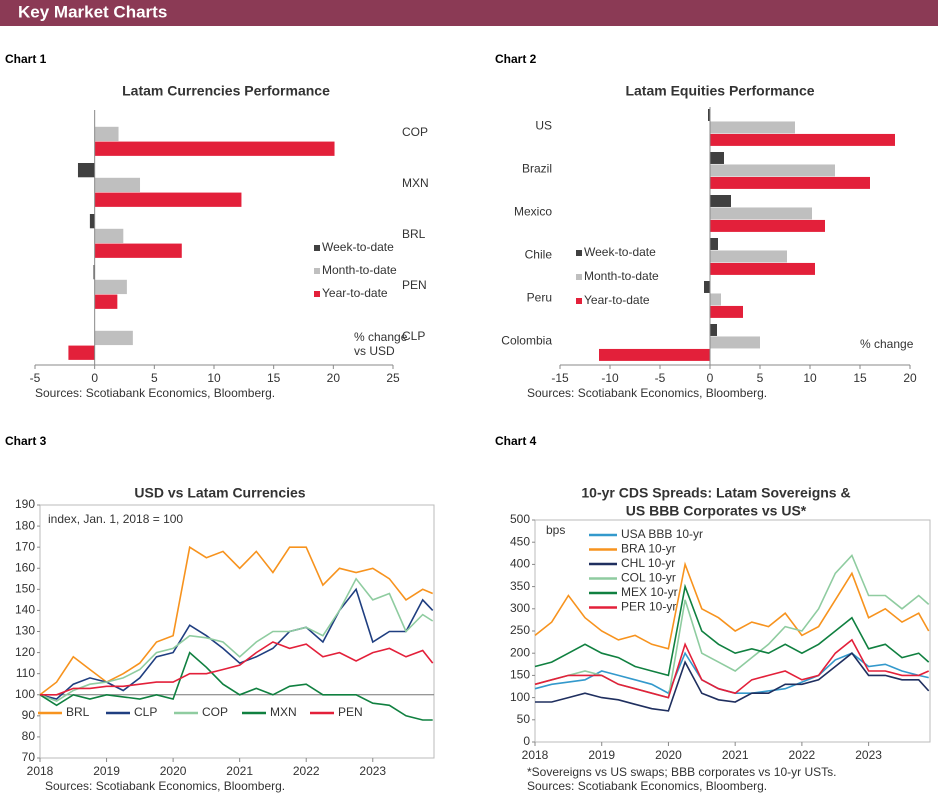  Describe the element at coordinates (359, 270) in the screenshot. I see `legend-label: Month-to-date` at that location.